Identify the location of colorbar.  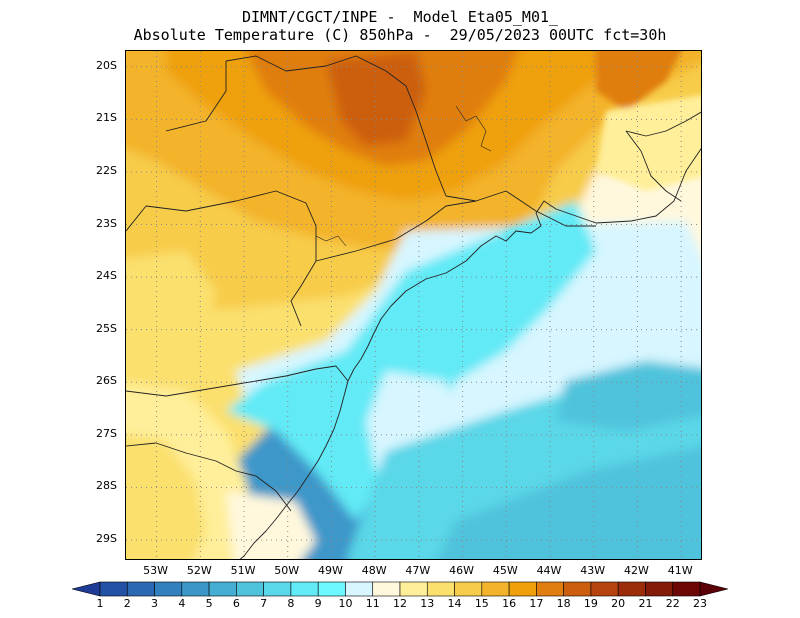
(400, 598).